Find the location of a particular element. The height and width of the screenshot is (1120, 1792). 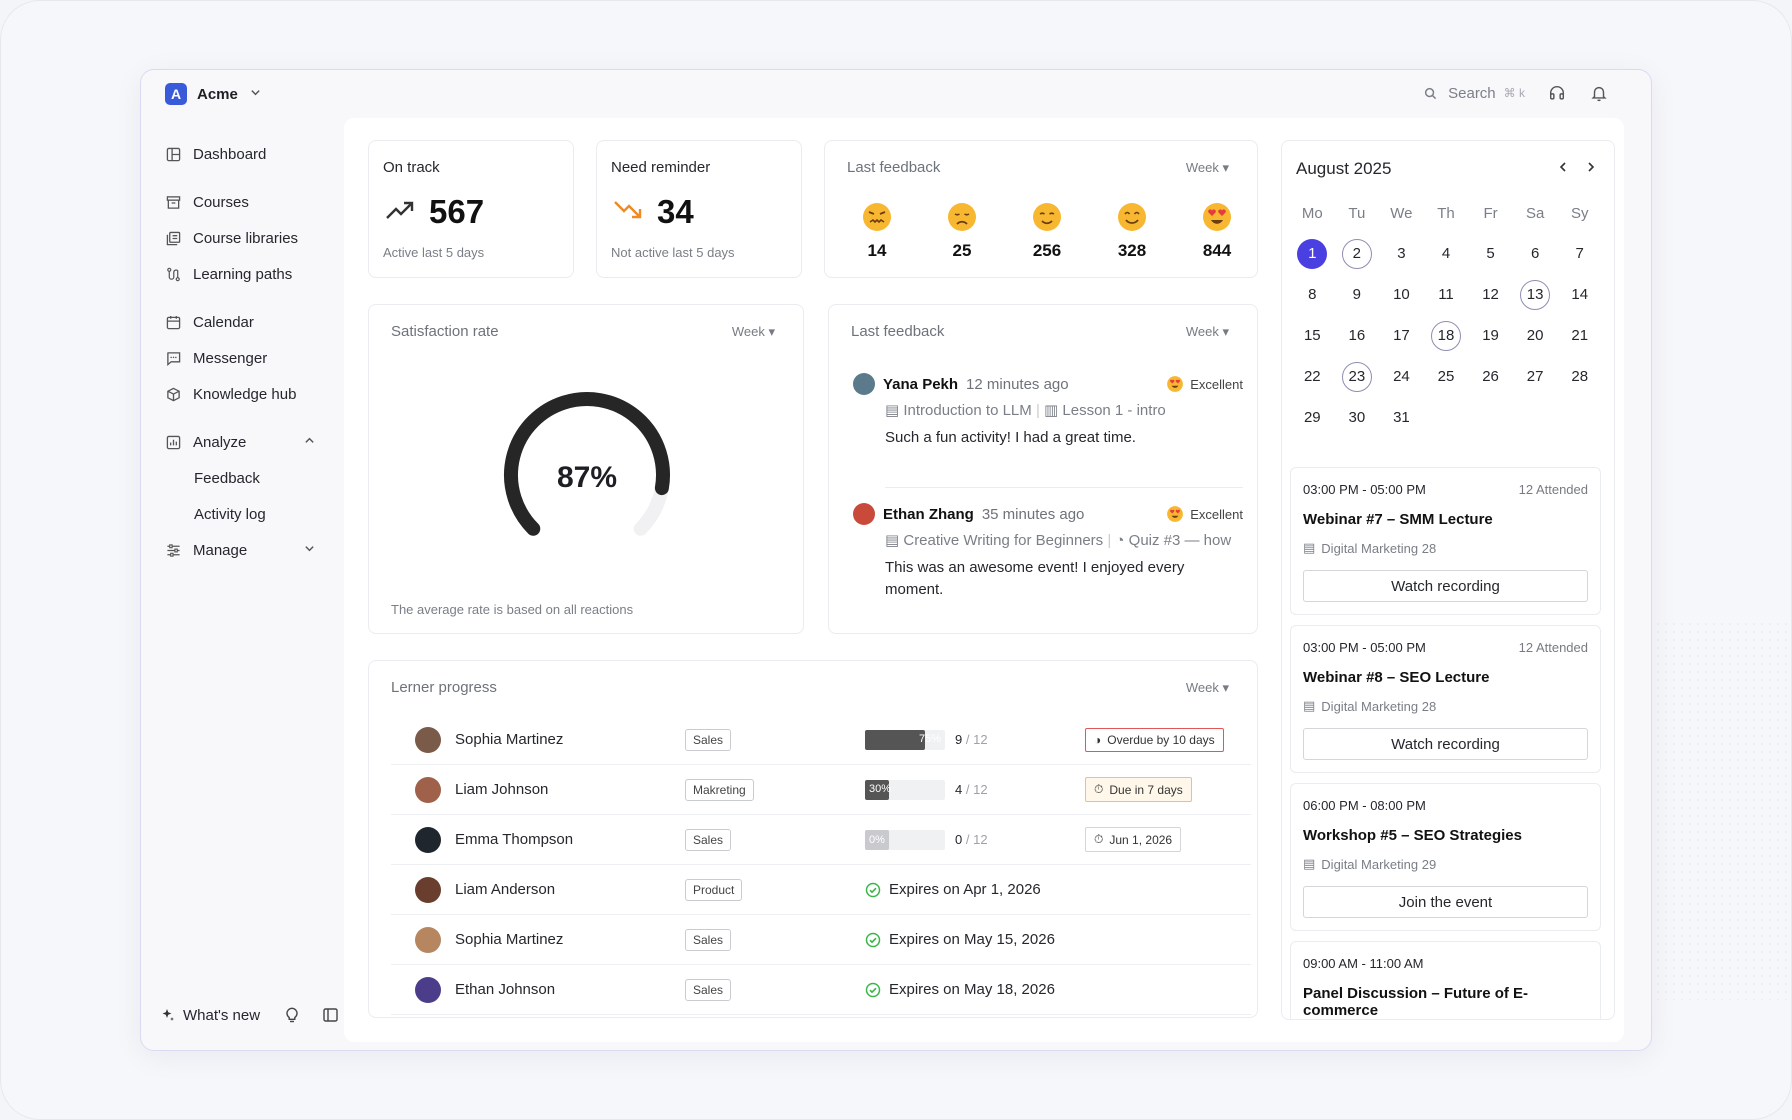

sidebar-item-courses: Courses is located at coordinates (240, 202).